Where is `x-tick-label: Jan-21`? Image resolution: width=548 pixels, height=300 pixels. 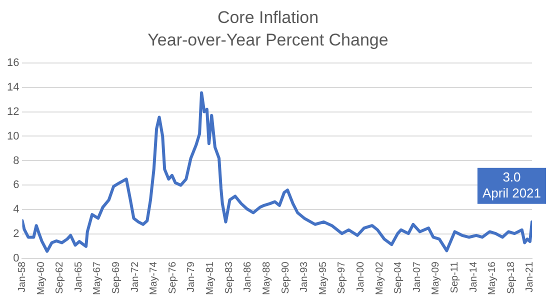
x-tick-label: Jan-21 is located at coordinates (530, 276).